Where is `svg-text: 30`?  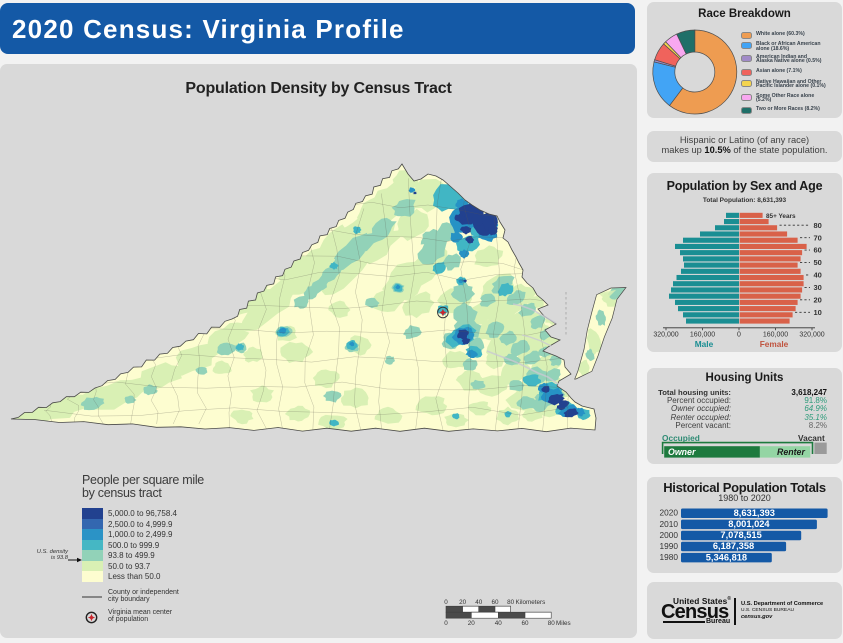
svg-text: 30 is located at coordinates (818, 287).